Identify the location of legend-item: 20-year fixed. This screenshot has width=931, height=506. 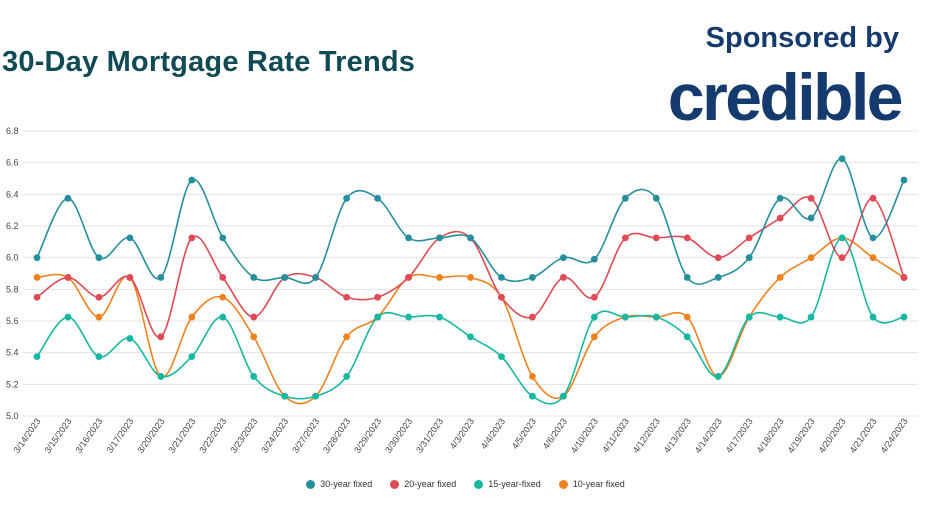
(423, 484).